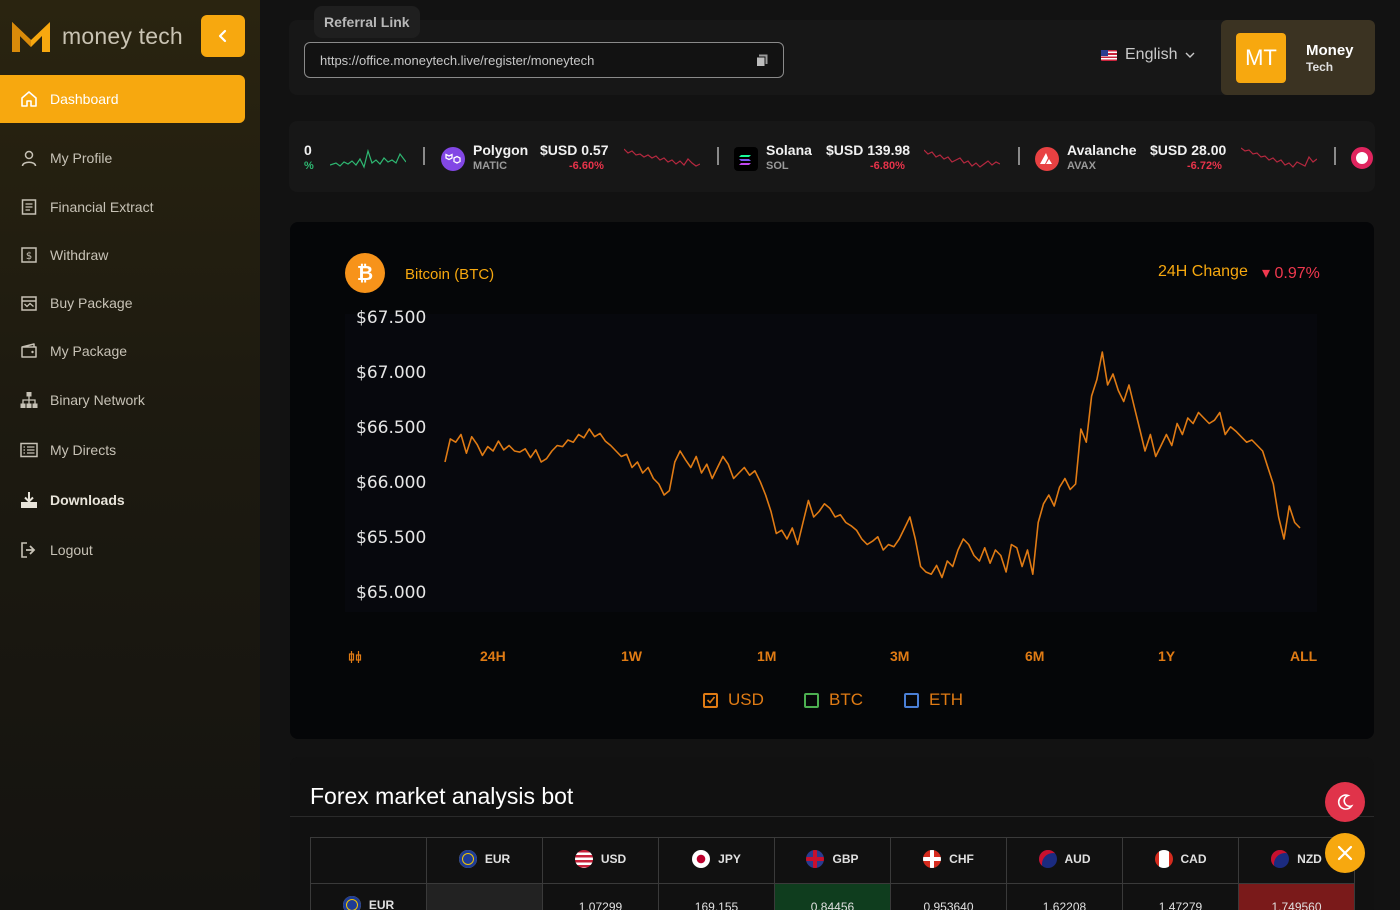  Describe the element at coordinates (391, 538) in the screenshot. I see `y-tick-label: $65.500` at that location.